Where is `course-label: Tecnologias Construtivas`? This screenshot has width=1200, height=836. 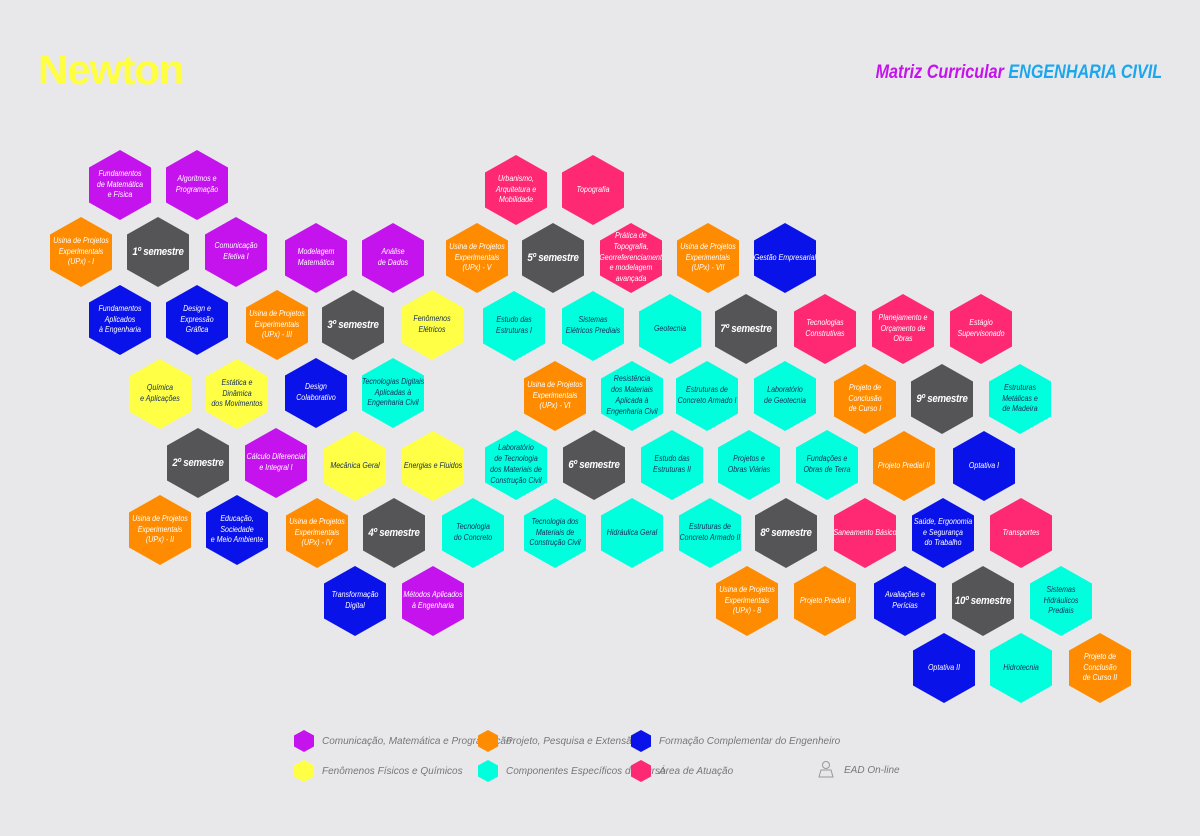 course-label: Tecnologias Construtivas is located at coordinates (825, 328).